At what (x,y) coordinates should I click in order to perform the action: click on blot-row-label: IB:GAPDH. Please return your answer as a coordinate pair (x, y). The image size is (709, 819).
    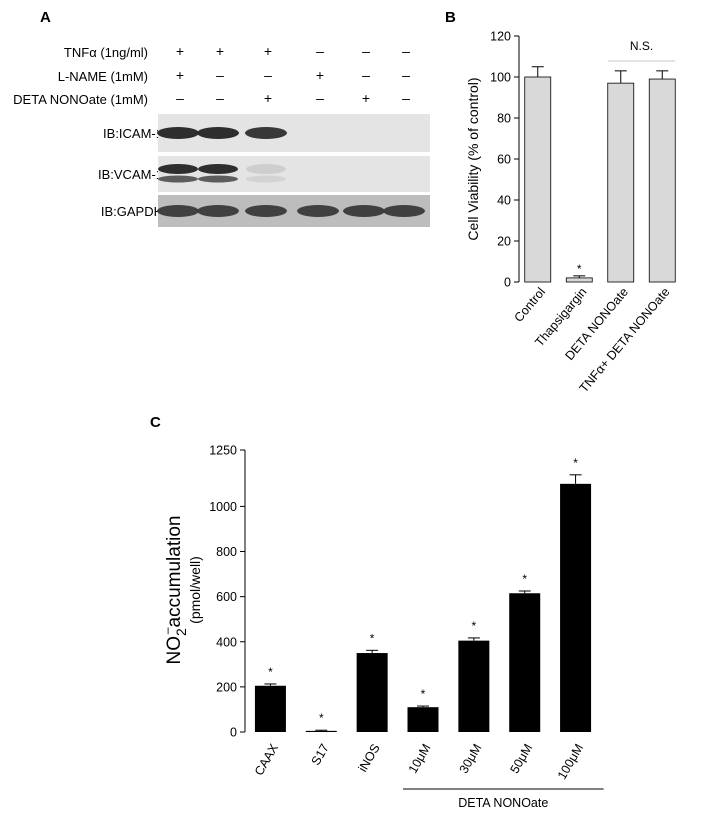
    Looking at the image, I should click on (132, 211).